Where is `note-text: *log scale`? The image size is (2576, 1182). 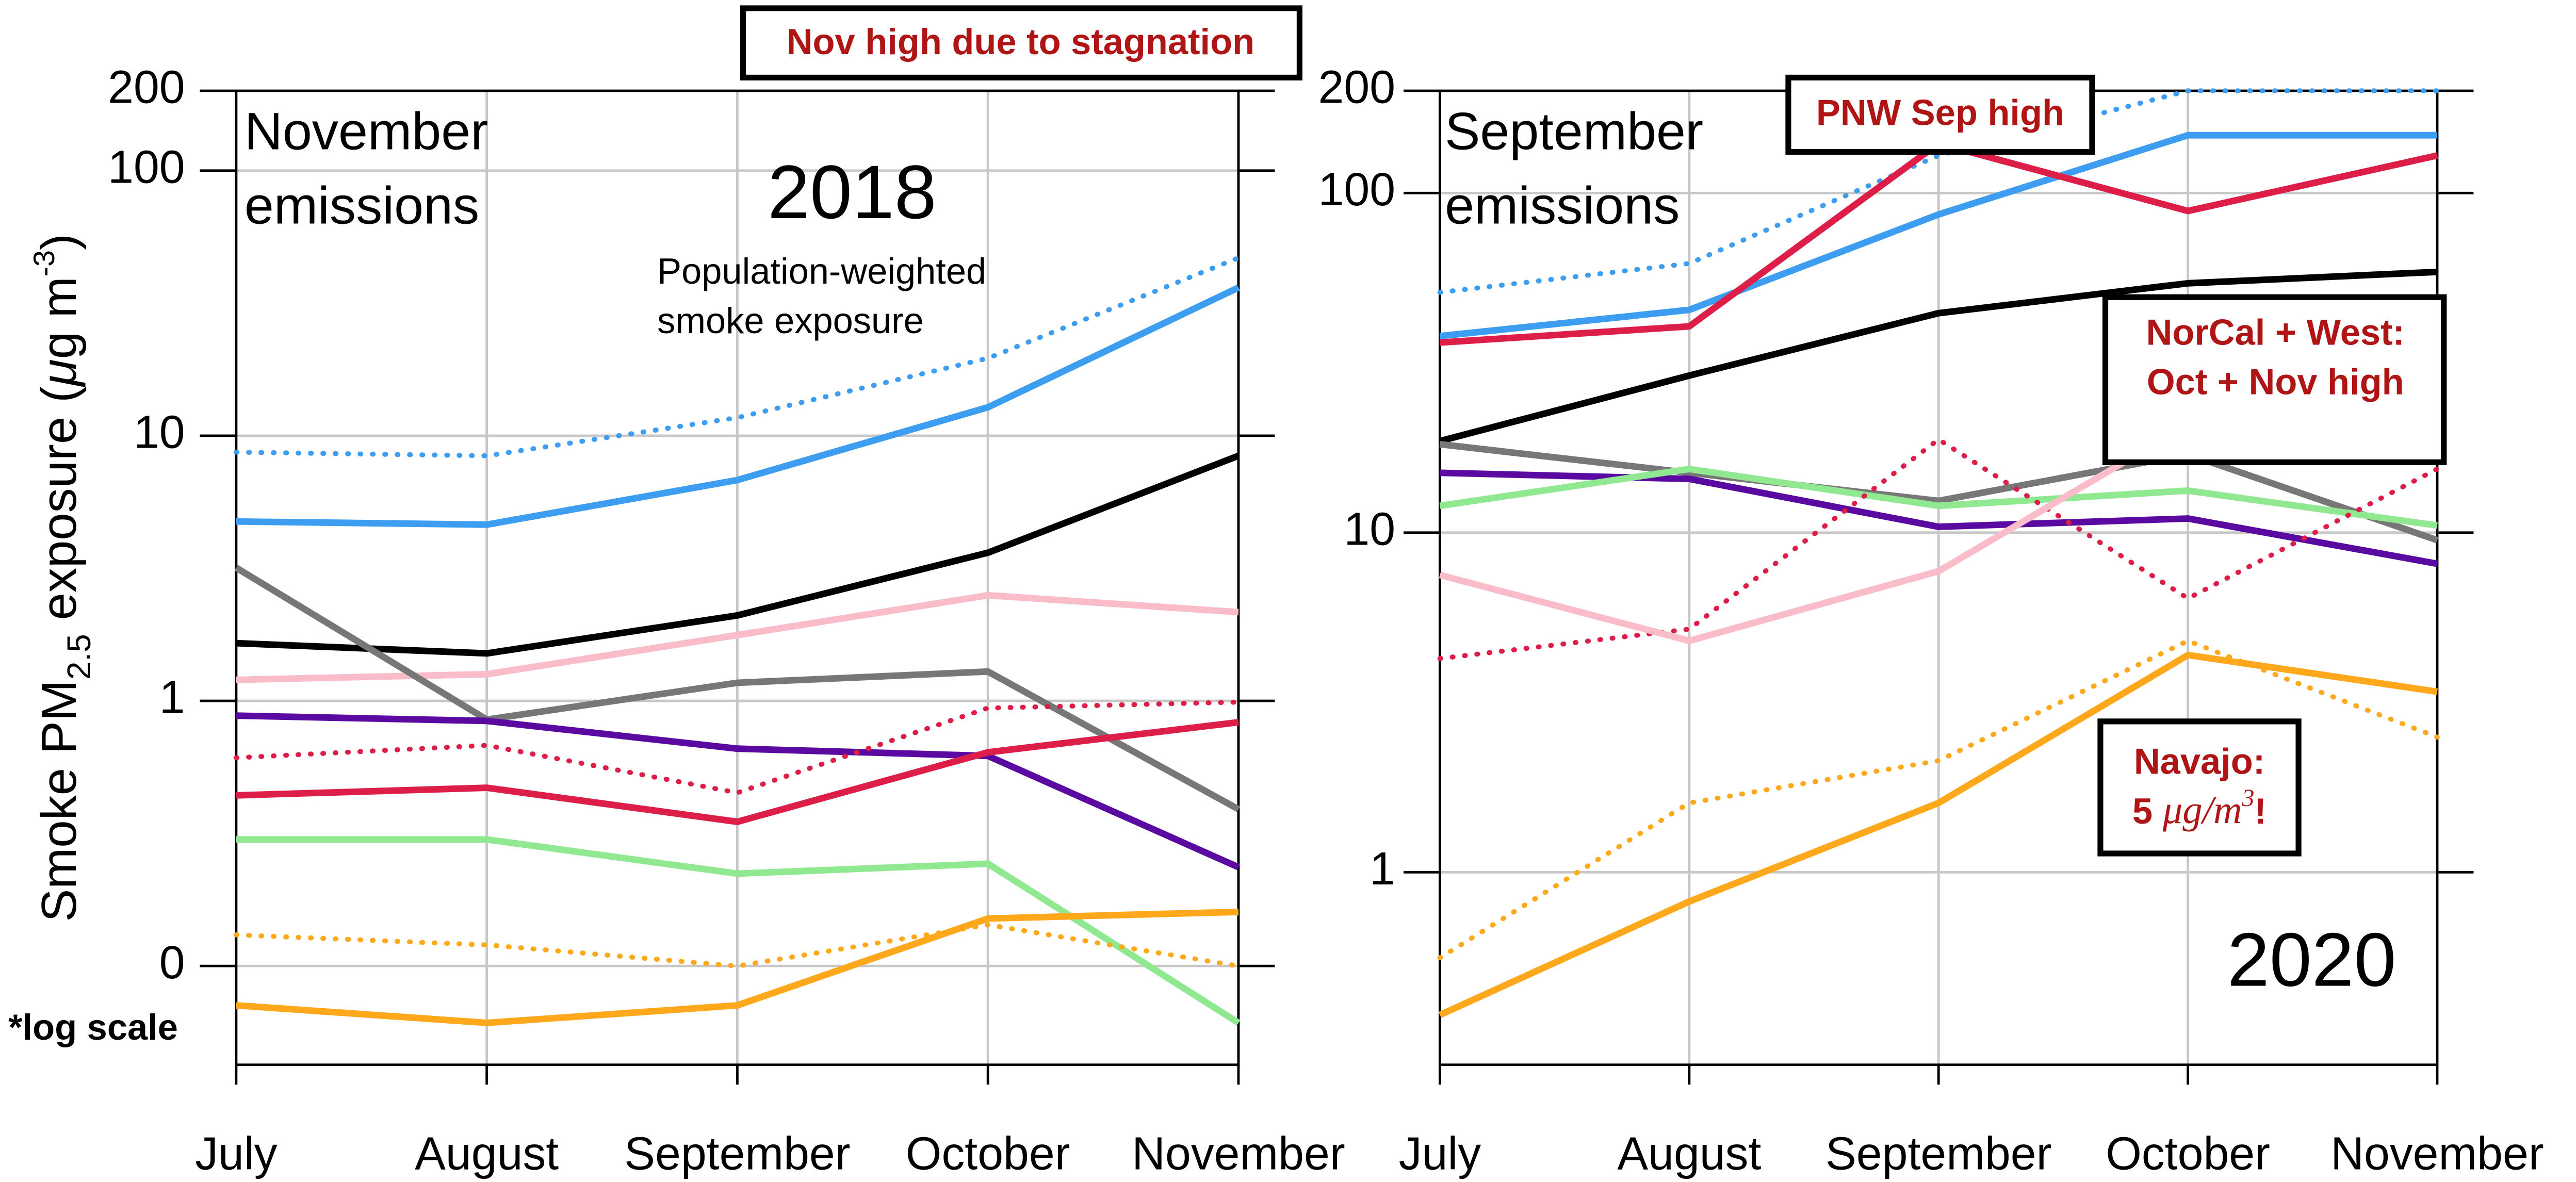
note-text: *log scale is located at coordinates (93, 1027).